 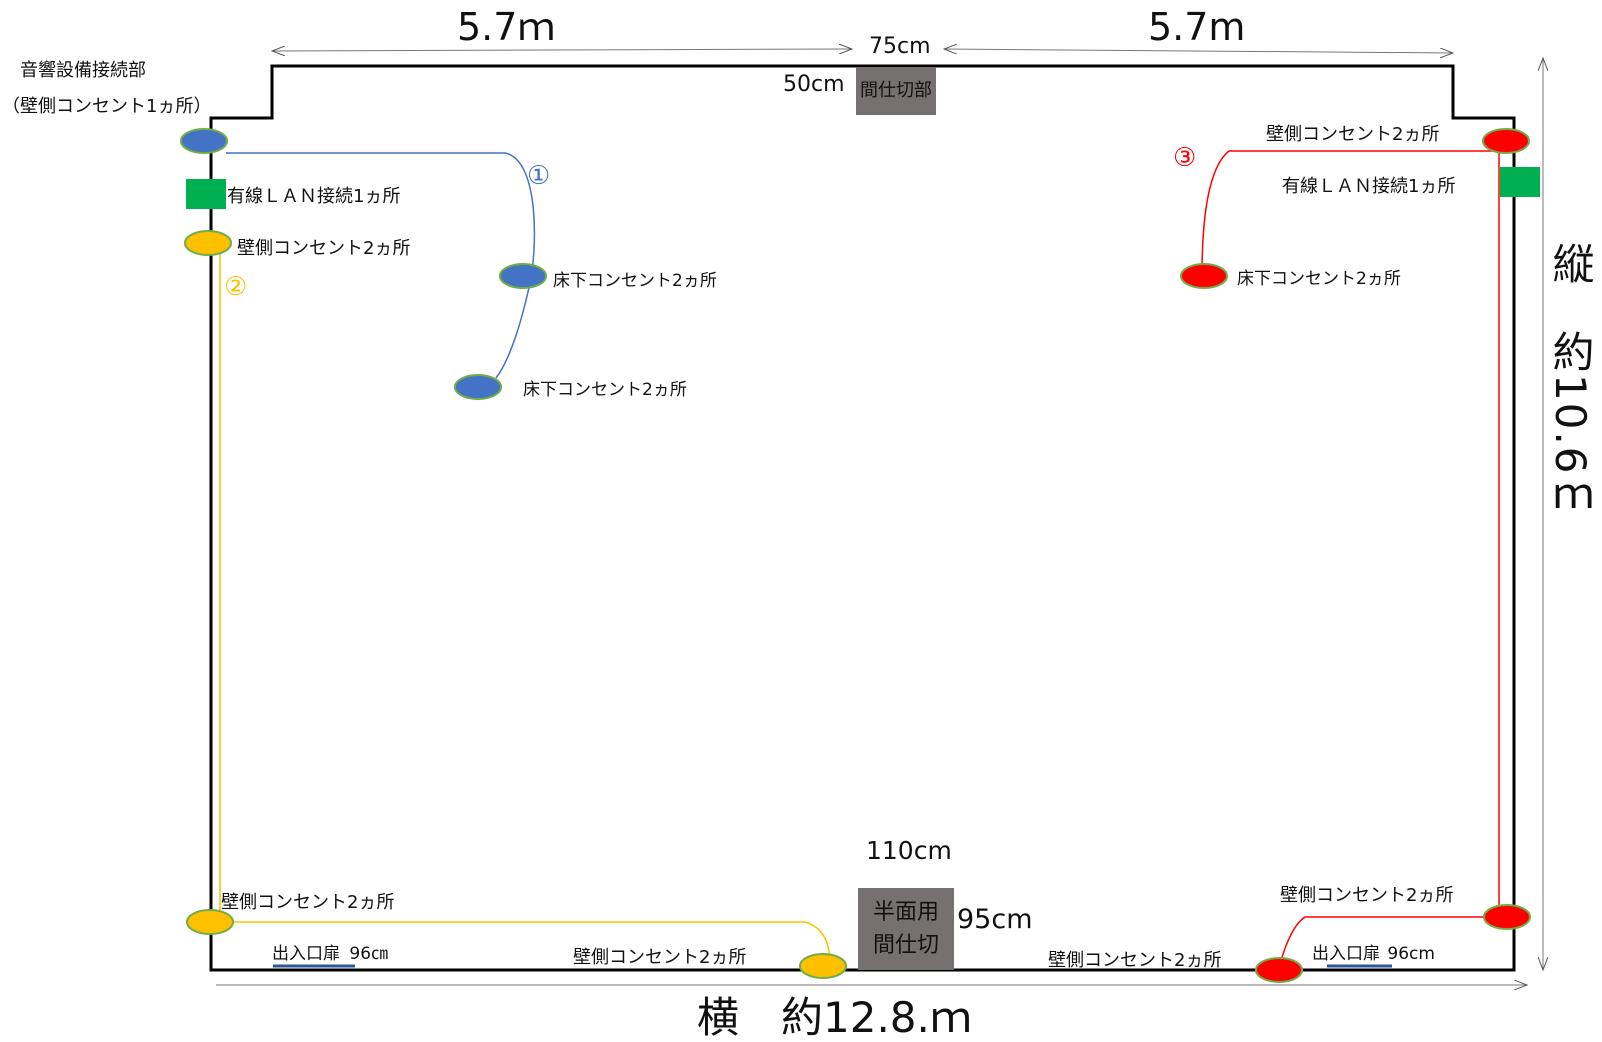 What do you see at coordinates (206, 194) in the screenshot?
I see `lan-port-left` at bounding box center [206, 194].